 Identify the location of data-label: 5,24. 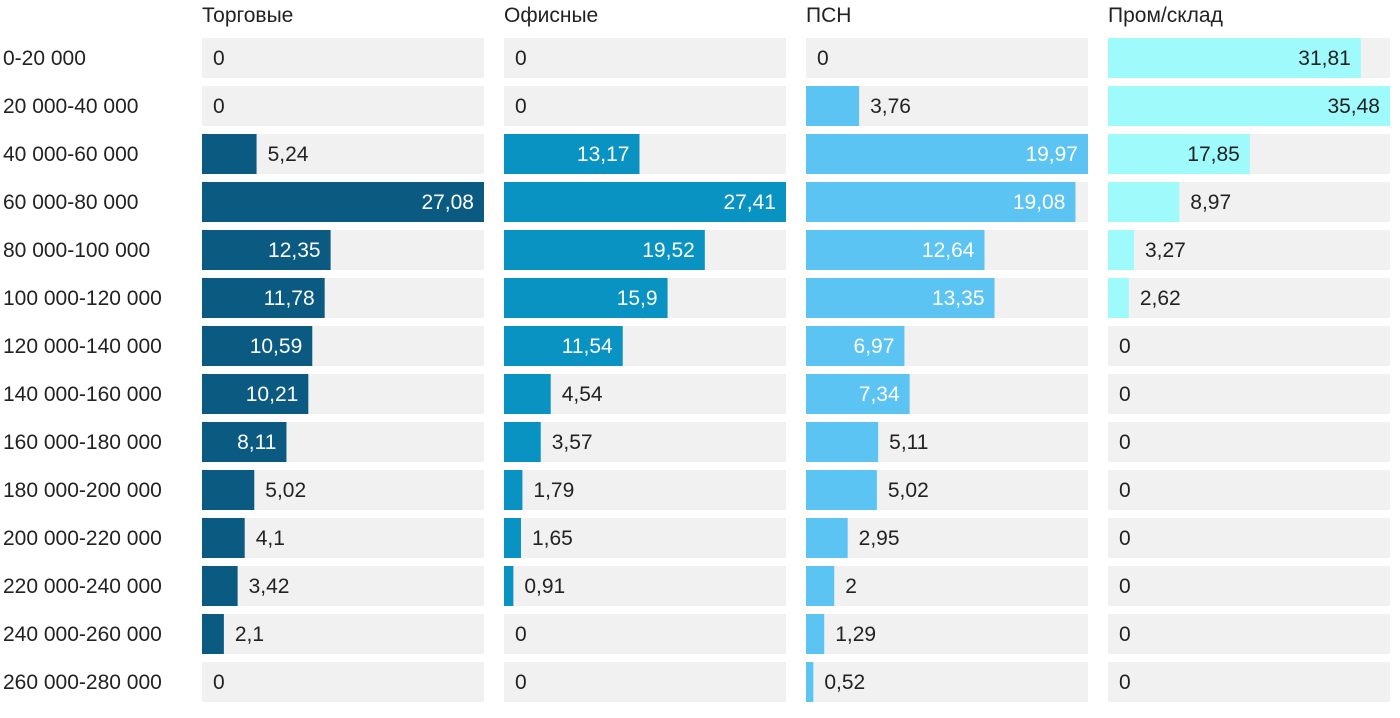
(288, 154).